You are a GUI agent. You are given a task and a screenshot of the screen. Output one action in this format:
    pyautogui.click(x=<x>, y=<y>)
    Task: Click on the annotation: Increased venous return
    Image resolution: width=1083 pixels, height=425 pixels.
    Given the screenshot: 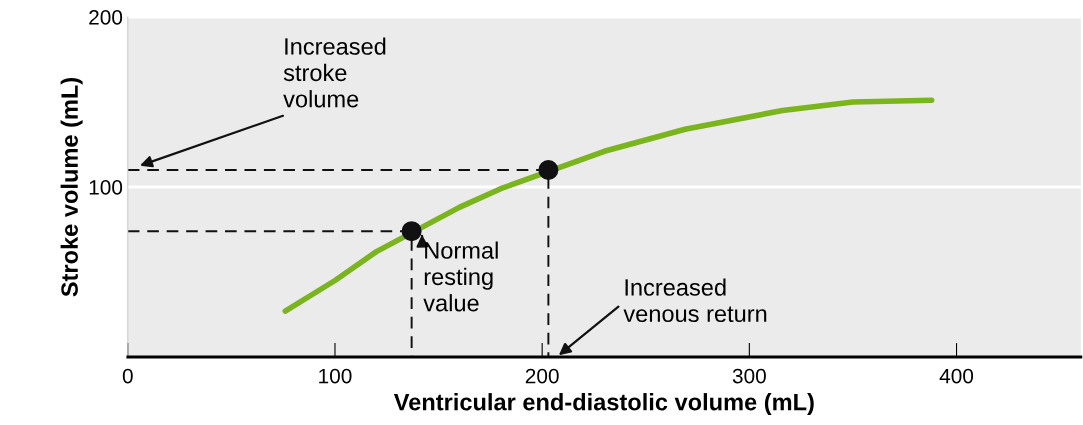 What is the action you would take?
    pyautogui.click(x=695, y=300)
    